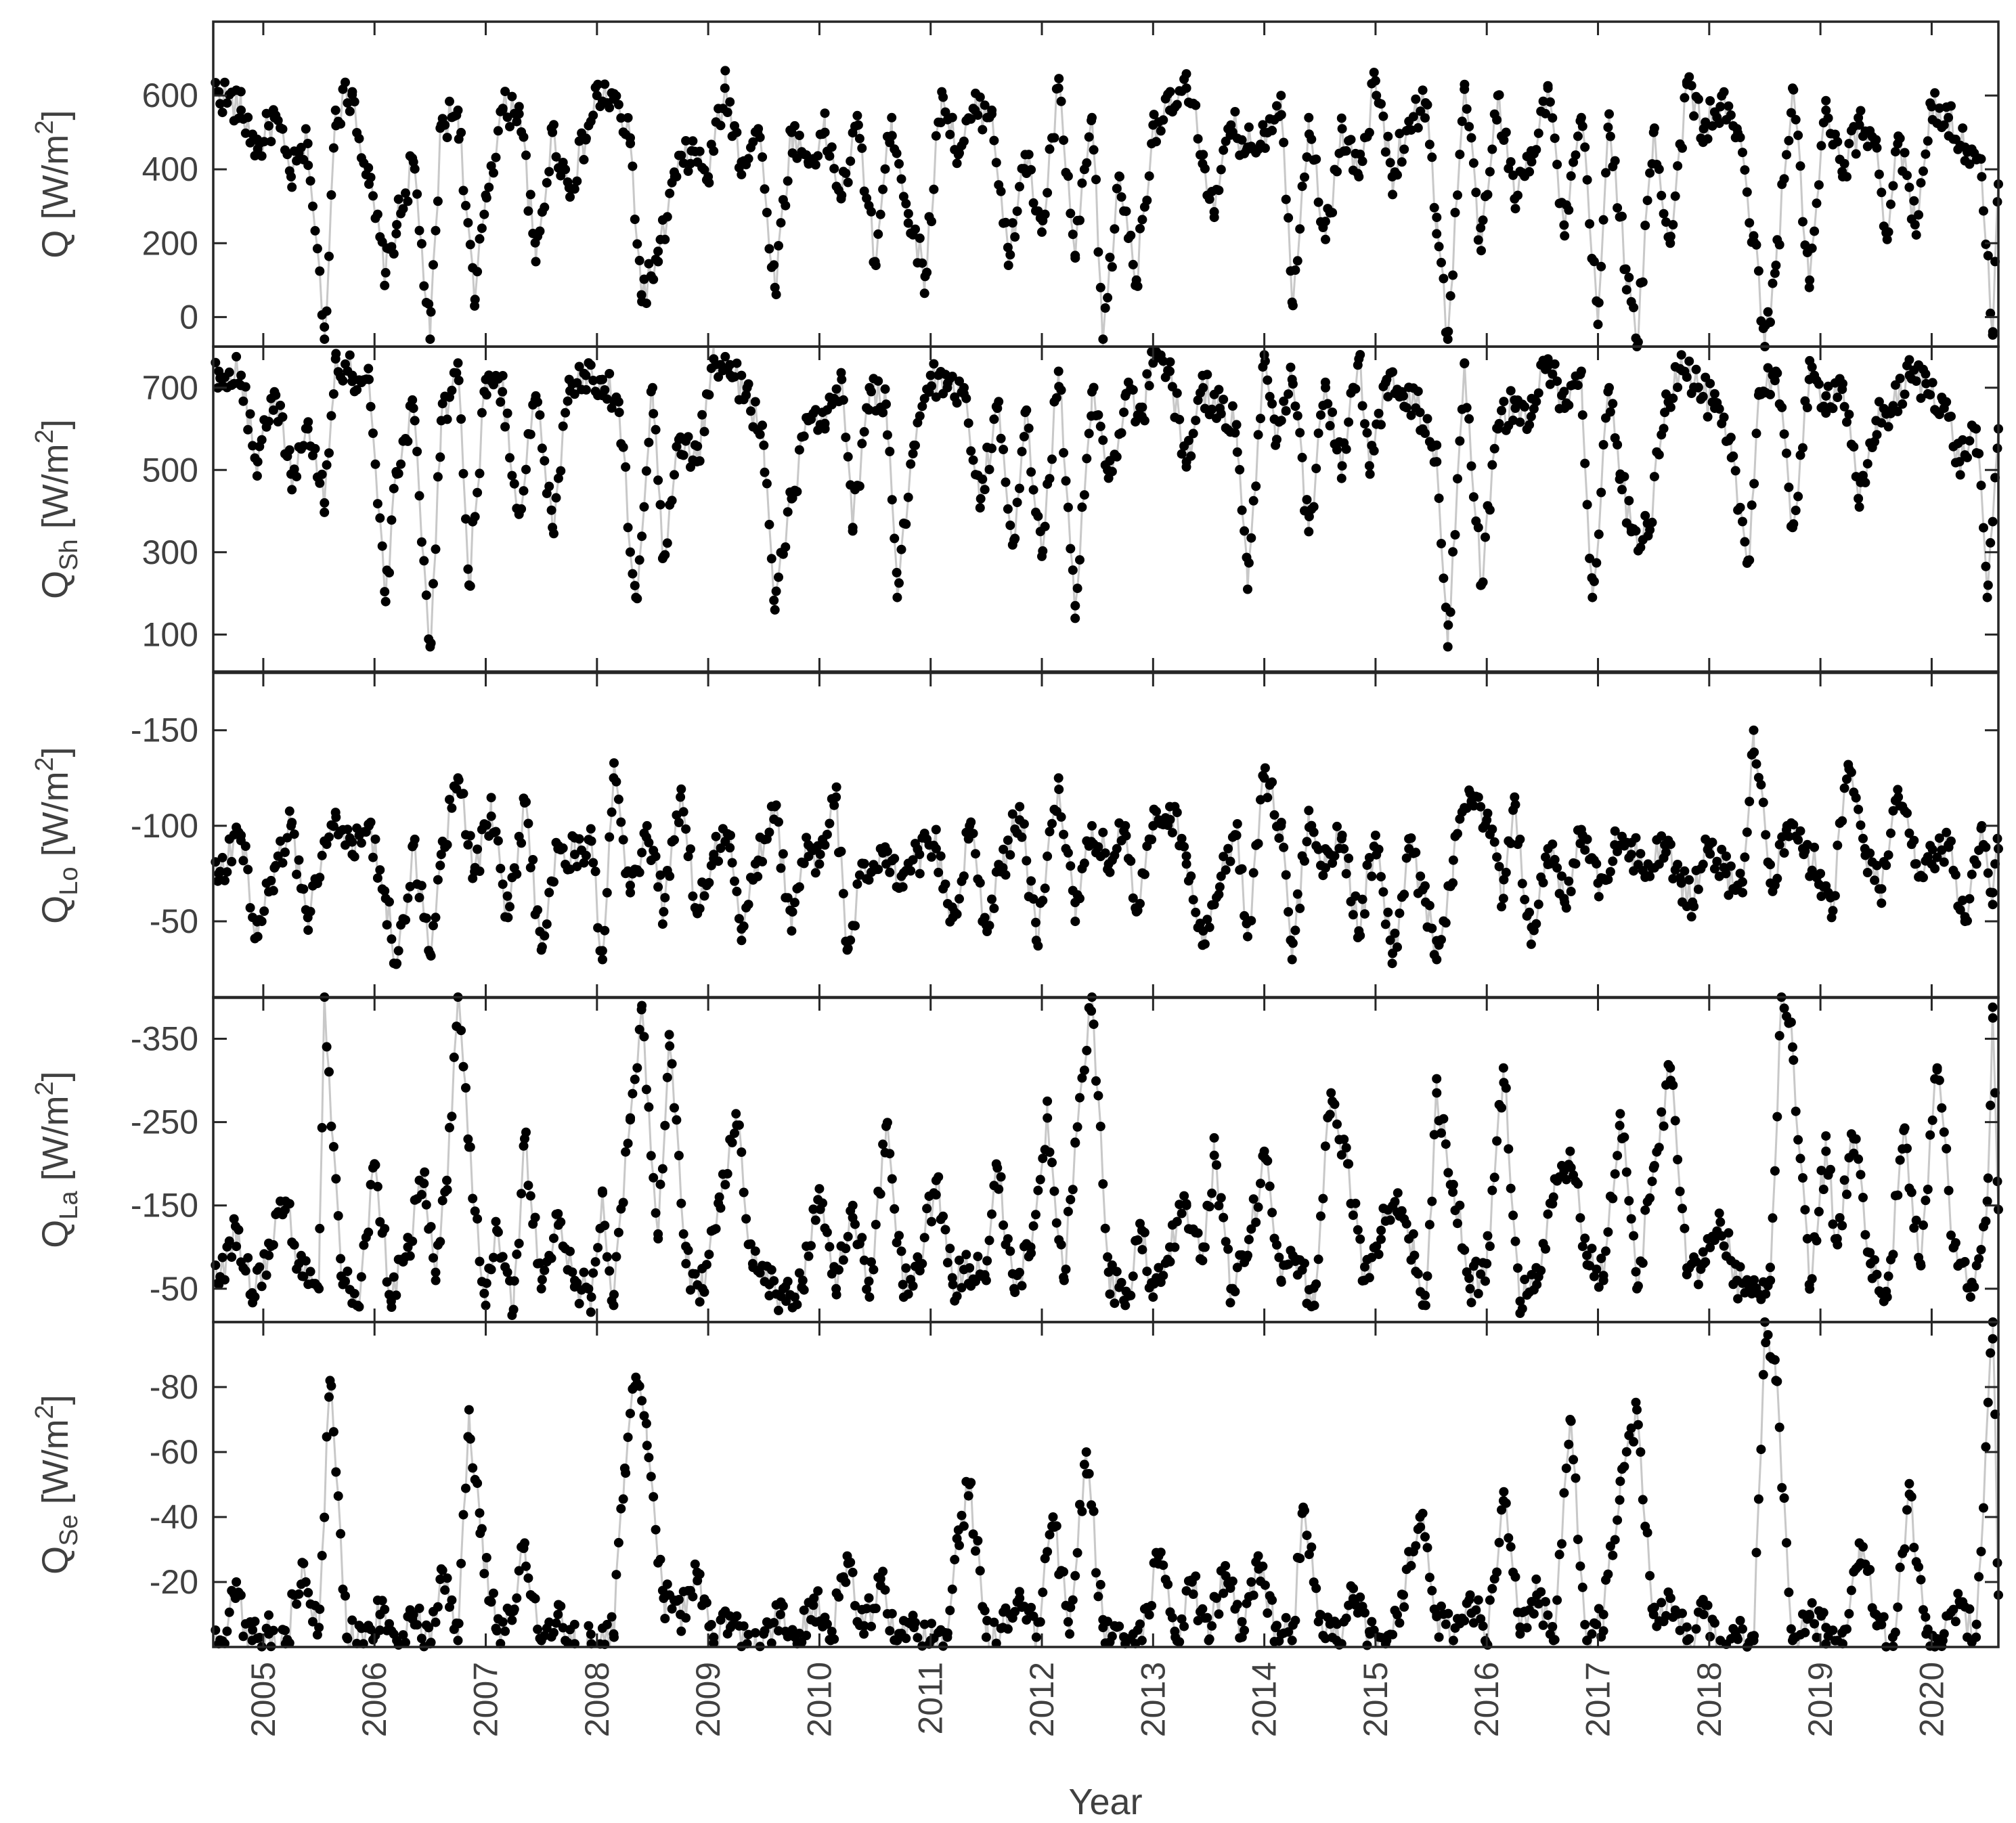 This screenshot has height=1823, width=2016. I want to click on y-tick-label: -40, so click(174, 1517).